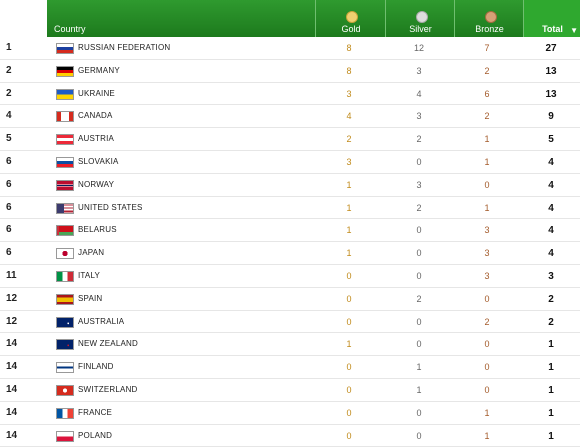 Image resolution: width=580 pixels, height=447 pixels. Describe the element at coordinates (419, 367) in the screenshot. I see `silver-count: 1` at that location.